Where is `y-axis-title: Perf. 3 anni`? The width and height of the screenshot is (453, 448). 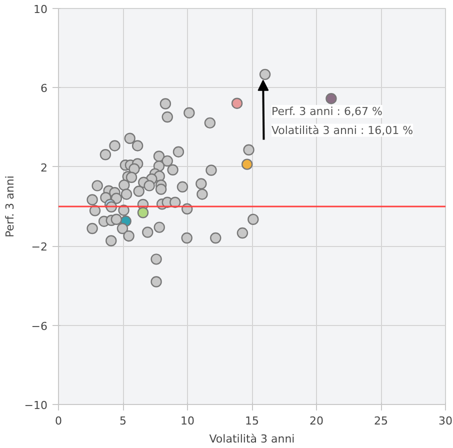 y-axis-title: Perf. 3 anni is located at coordinates (9, 207).